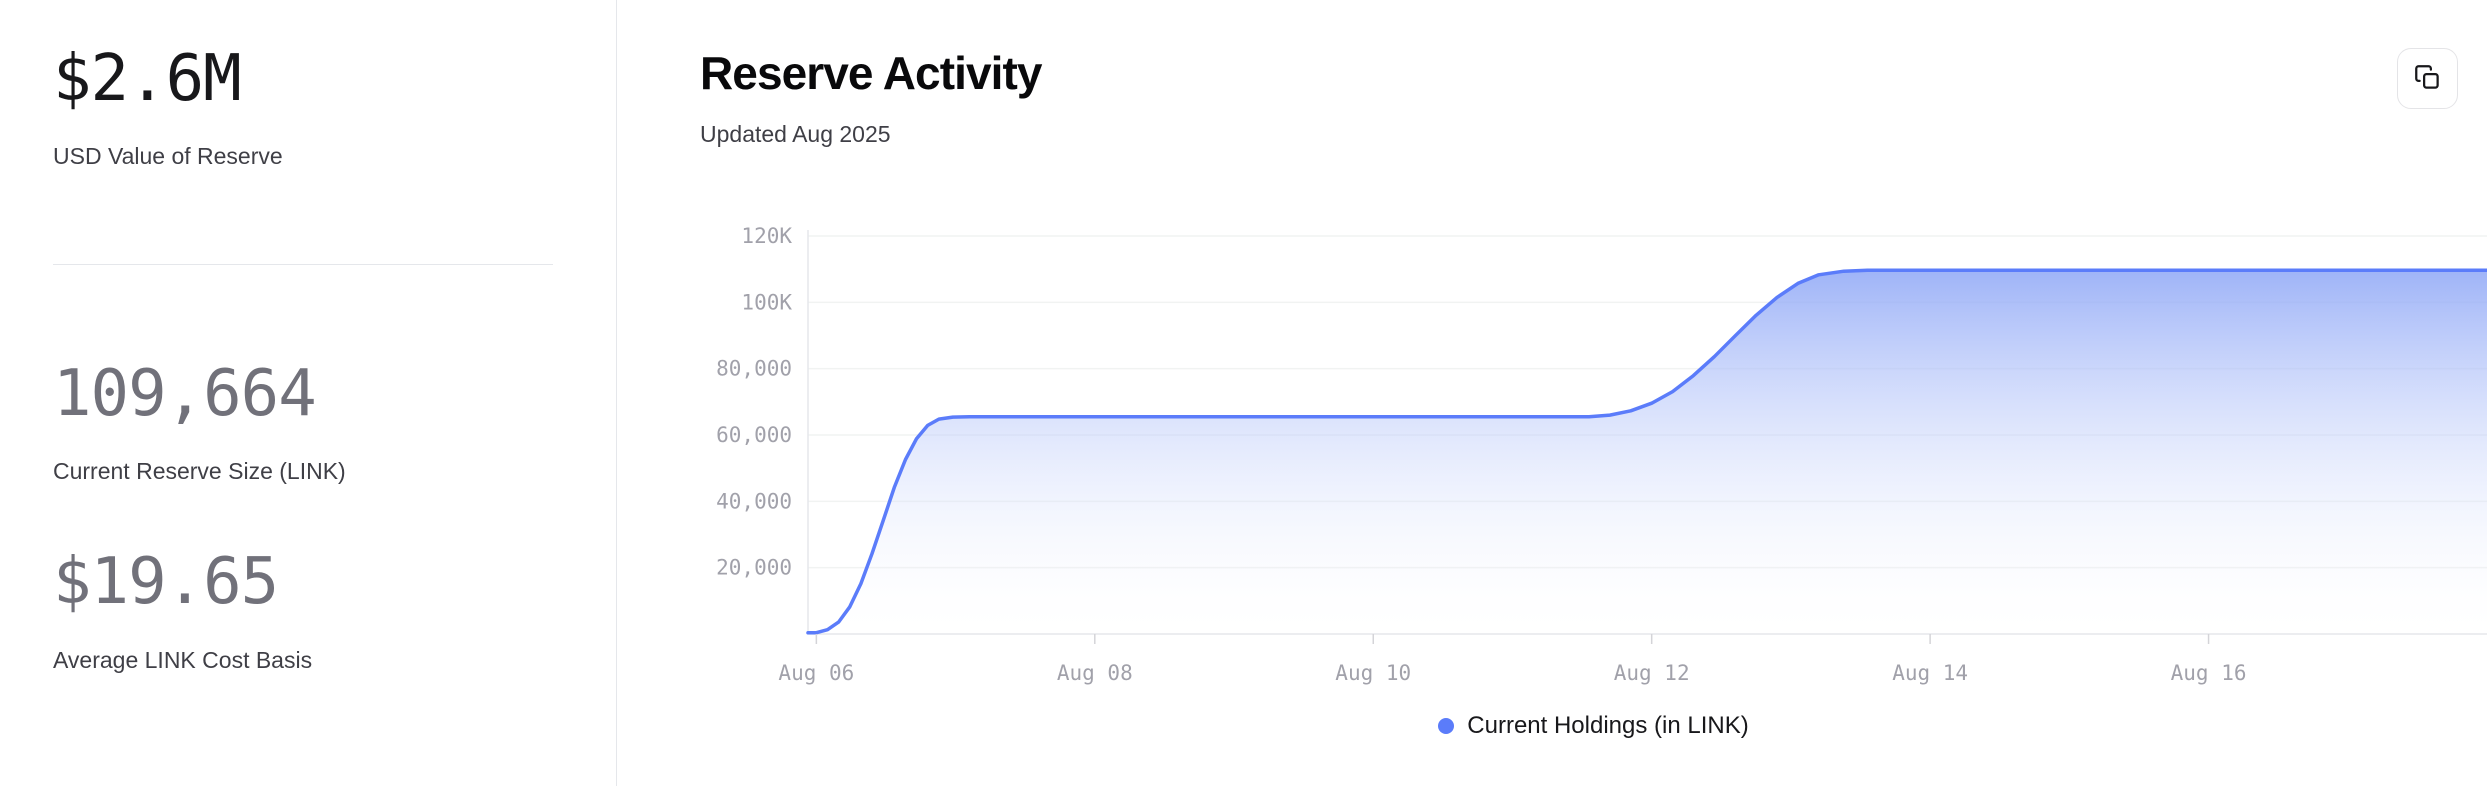 The image size is (2488, 786). What do you see at coordinates (754, 435) in the screenshot?
I see `svg-text: 60,000` at bounding box center [754, 435].